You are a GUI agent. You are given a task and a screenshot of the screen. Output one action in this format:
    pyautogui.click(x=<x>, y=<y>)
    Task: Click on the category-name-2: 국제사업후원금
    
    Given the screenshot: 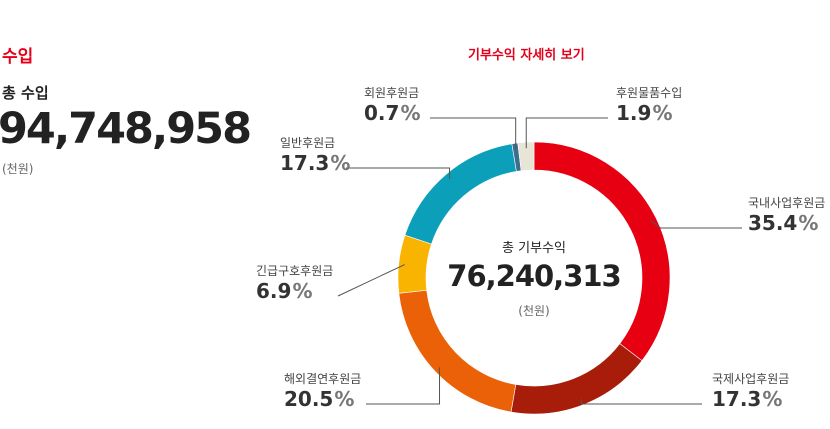 What is the action you would take?
    pyautogui.click(x=751, y=379)
    